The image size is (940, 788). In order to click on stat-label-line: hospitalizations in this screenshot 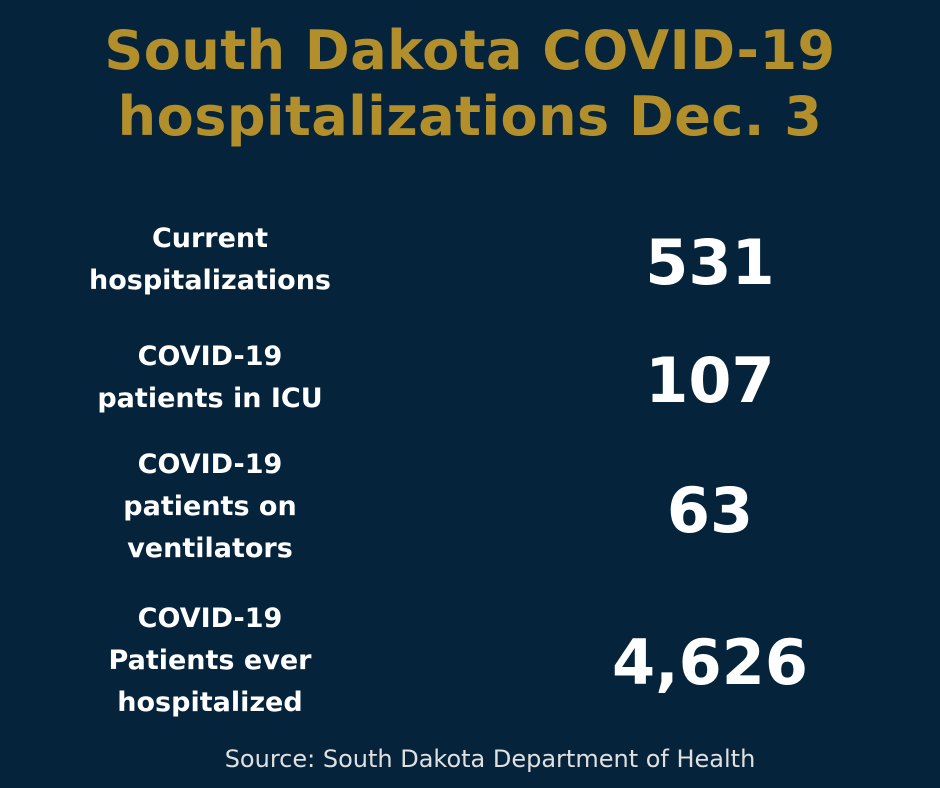, I will do `click(210, 280)`.